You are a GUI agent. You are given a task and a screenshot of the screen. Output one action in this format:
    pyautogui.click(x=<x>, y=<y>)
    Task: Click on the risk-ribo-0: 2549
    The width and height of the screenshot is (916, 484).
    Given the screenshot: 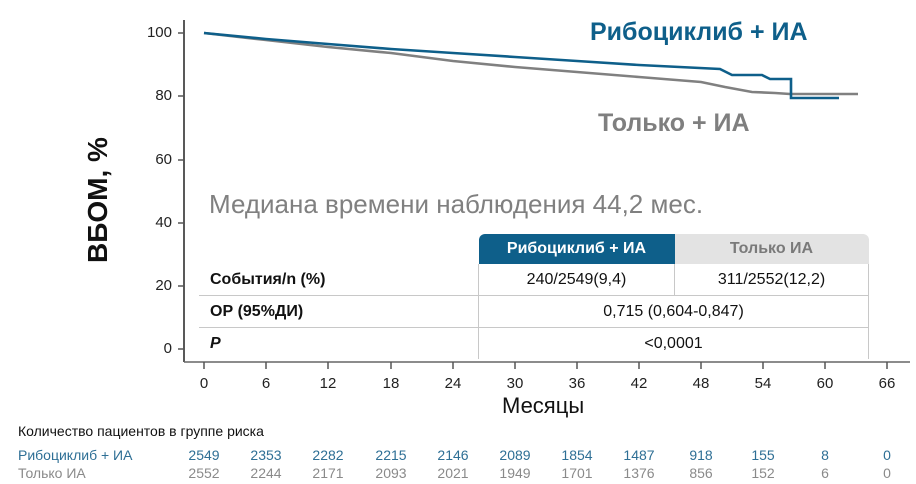 What is the action you would take?
    pyautogui.click(x=204, y=455)
    